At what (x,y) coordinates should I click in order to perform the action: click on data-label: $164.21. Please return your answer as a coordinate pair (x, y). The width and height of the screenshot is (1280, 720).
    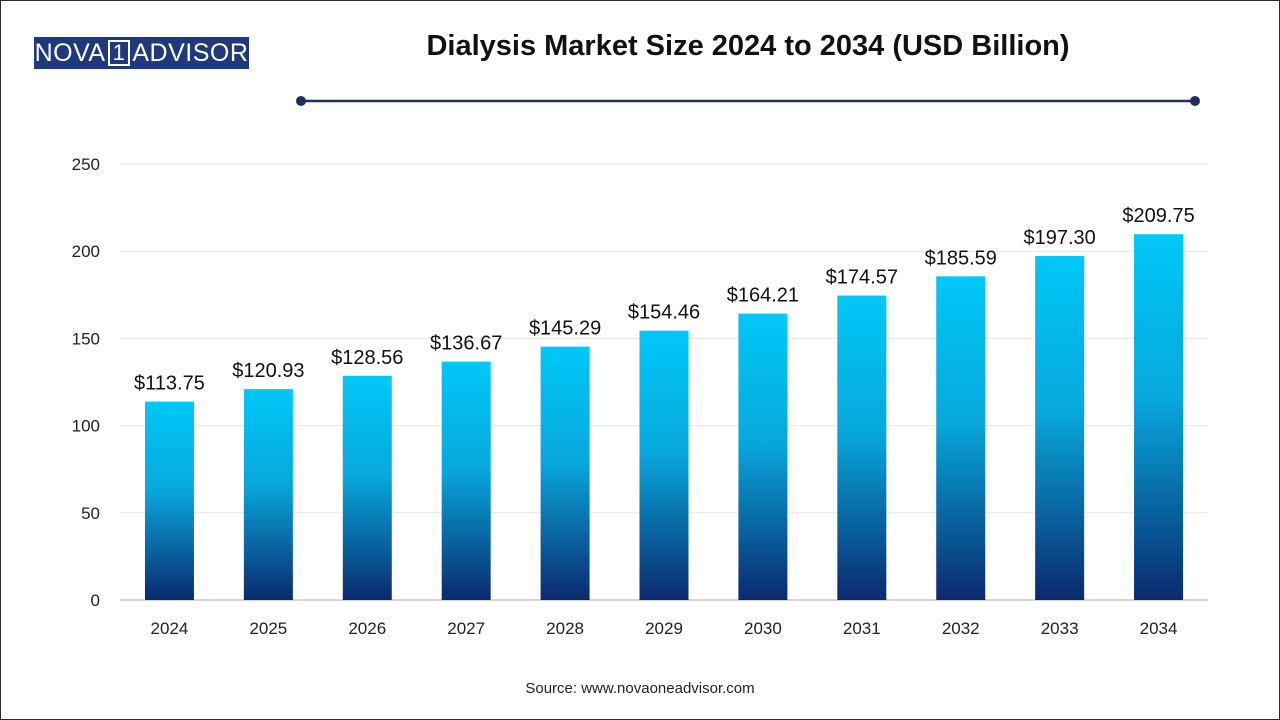
    Looking at the image, I should click on (763, 296).